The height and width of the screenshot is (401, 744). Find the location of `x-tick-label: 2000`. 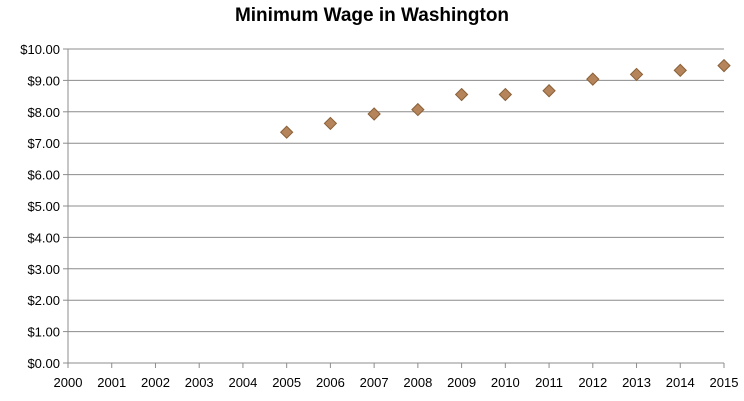

x-tick-label: 2000 is located at coordinates (68, 382).